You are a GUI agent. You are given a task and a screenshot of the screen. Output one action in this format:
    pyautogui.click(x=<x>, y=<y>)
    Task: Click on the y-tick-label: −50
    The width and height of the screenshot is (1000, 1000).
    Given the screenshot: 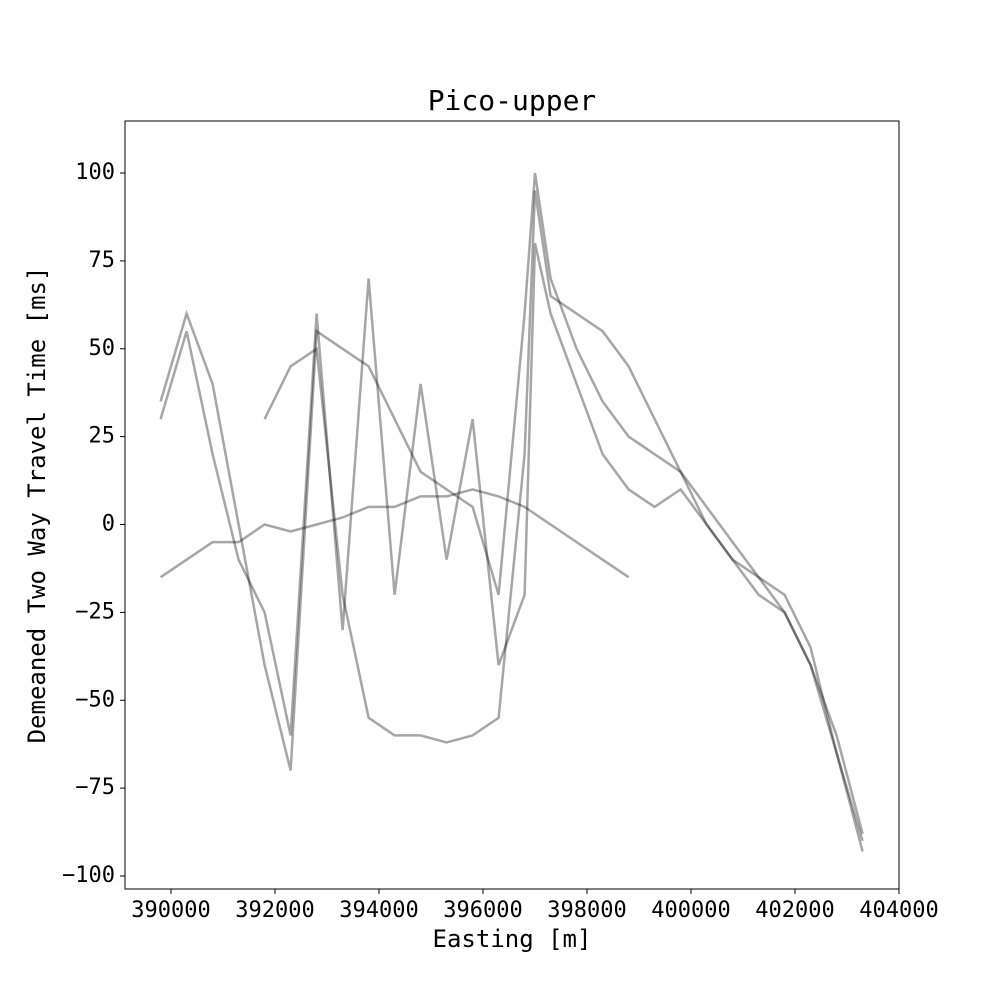 What is the action you would take?
    pyautogui.click(x=95, y=699)
    